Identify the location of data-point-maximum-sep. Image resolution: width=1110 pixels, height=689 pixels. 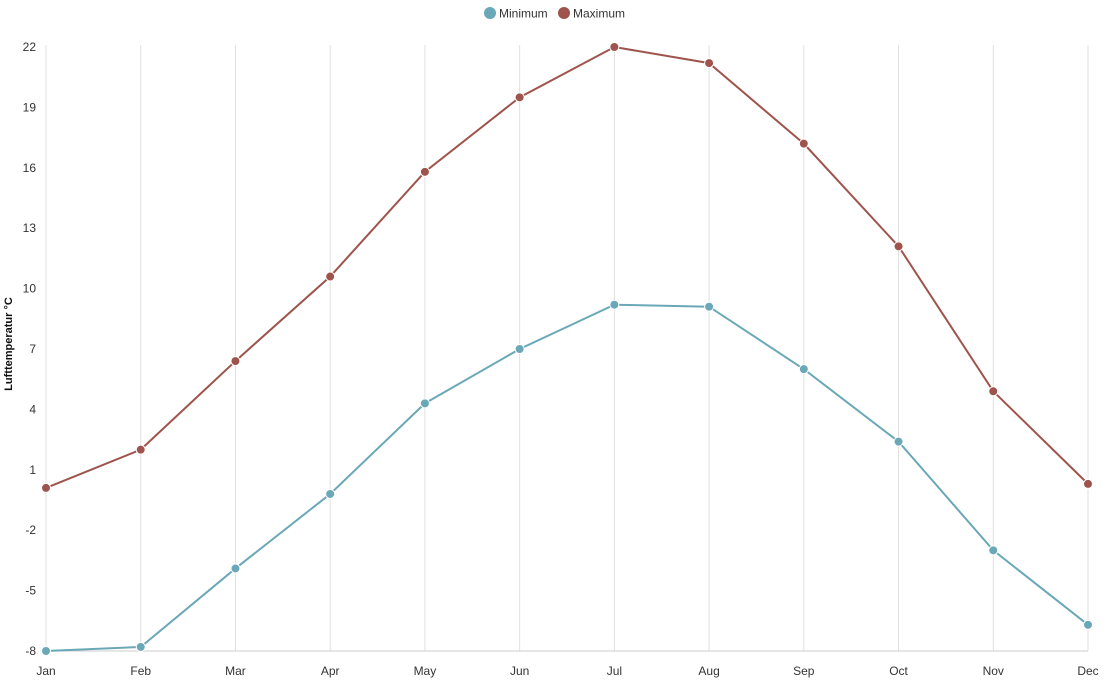
(803, 143).